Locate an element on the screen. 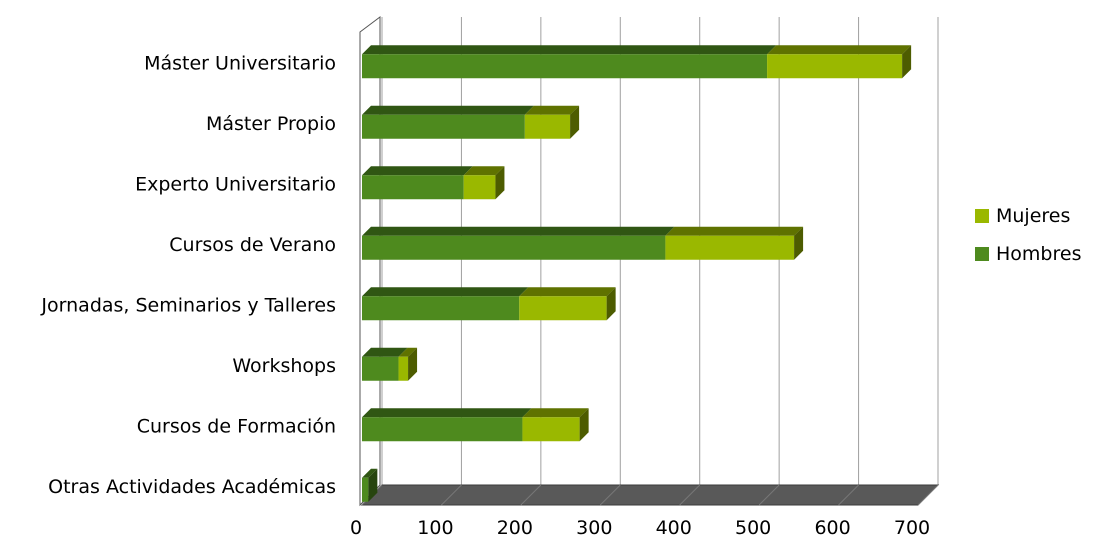 Image resolution: width=1095 pixels, height=545 pixels. legend-label-hombres: Hombres is located at coordinates (1038, 254).